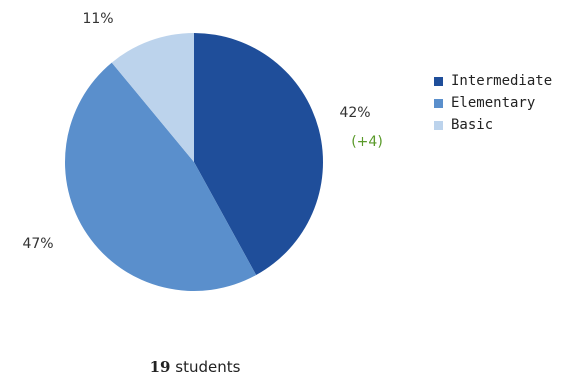  What do you see at coordinates (472, 125) in the screenshot?
I see `legend-label-basic: Basic` at bounding box center [472, 125].